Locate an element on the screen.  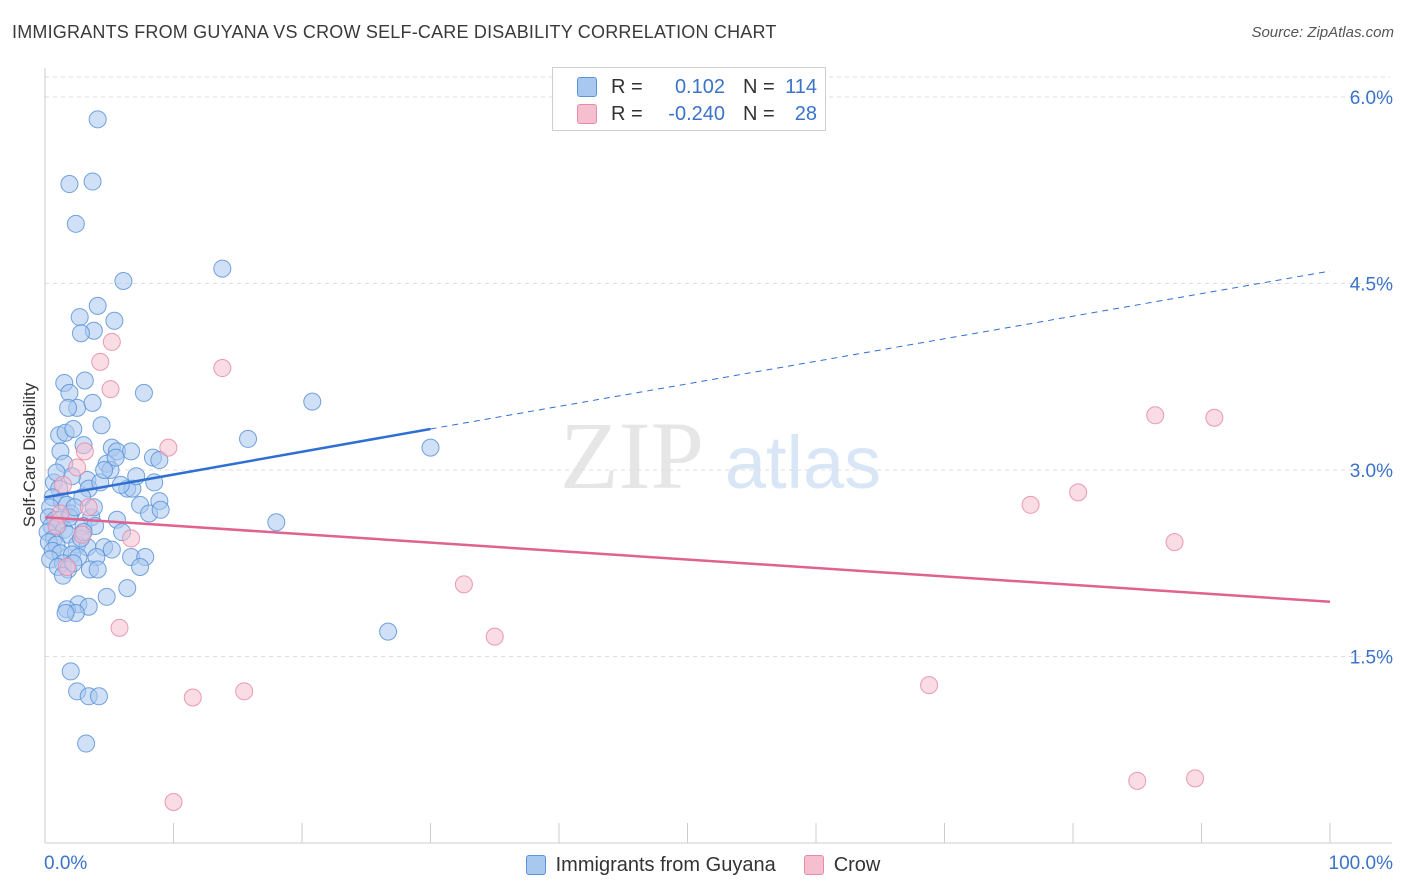
legend-label-guyana: Immigrants from Guyana is located at coordinates (665, 864).